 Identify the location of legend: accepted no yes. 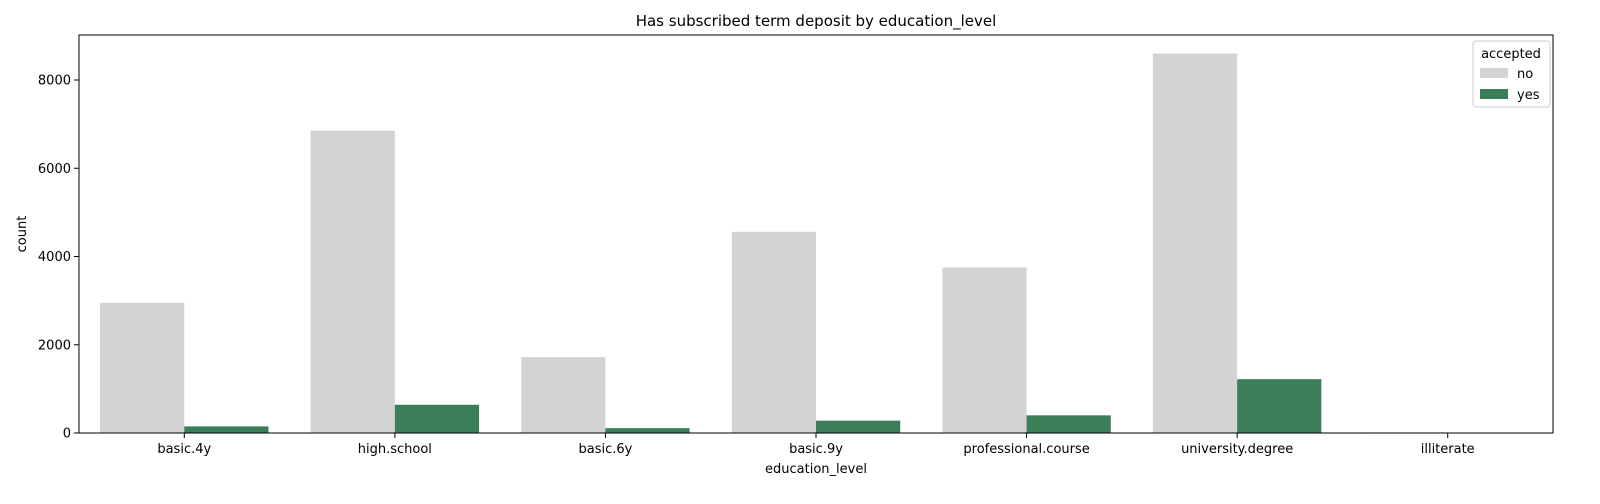
(1511, 74).